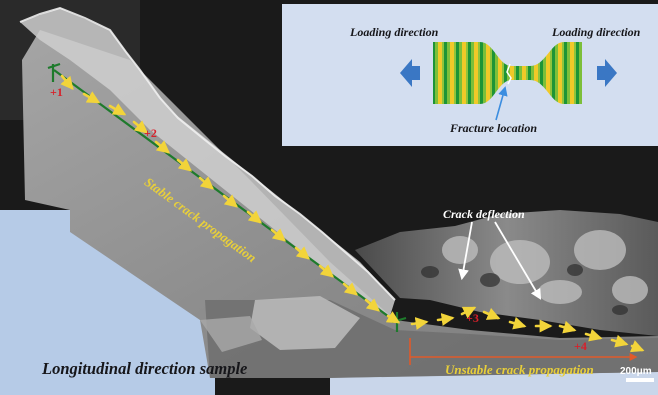 The image size is (658, 395). What do you see at coordinates (519, 369) in the screenshot?
I see `unstable-crack-label: Unstable crack propagation` at bounding box center [519, 369].